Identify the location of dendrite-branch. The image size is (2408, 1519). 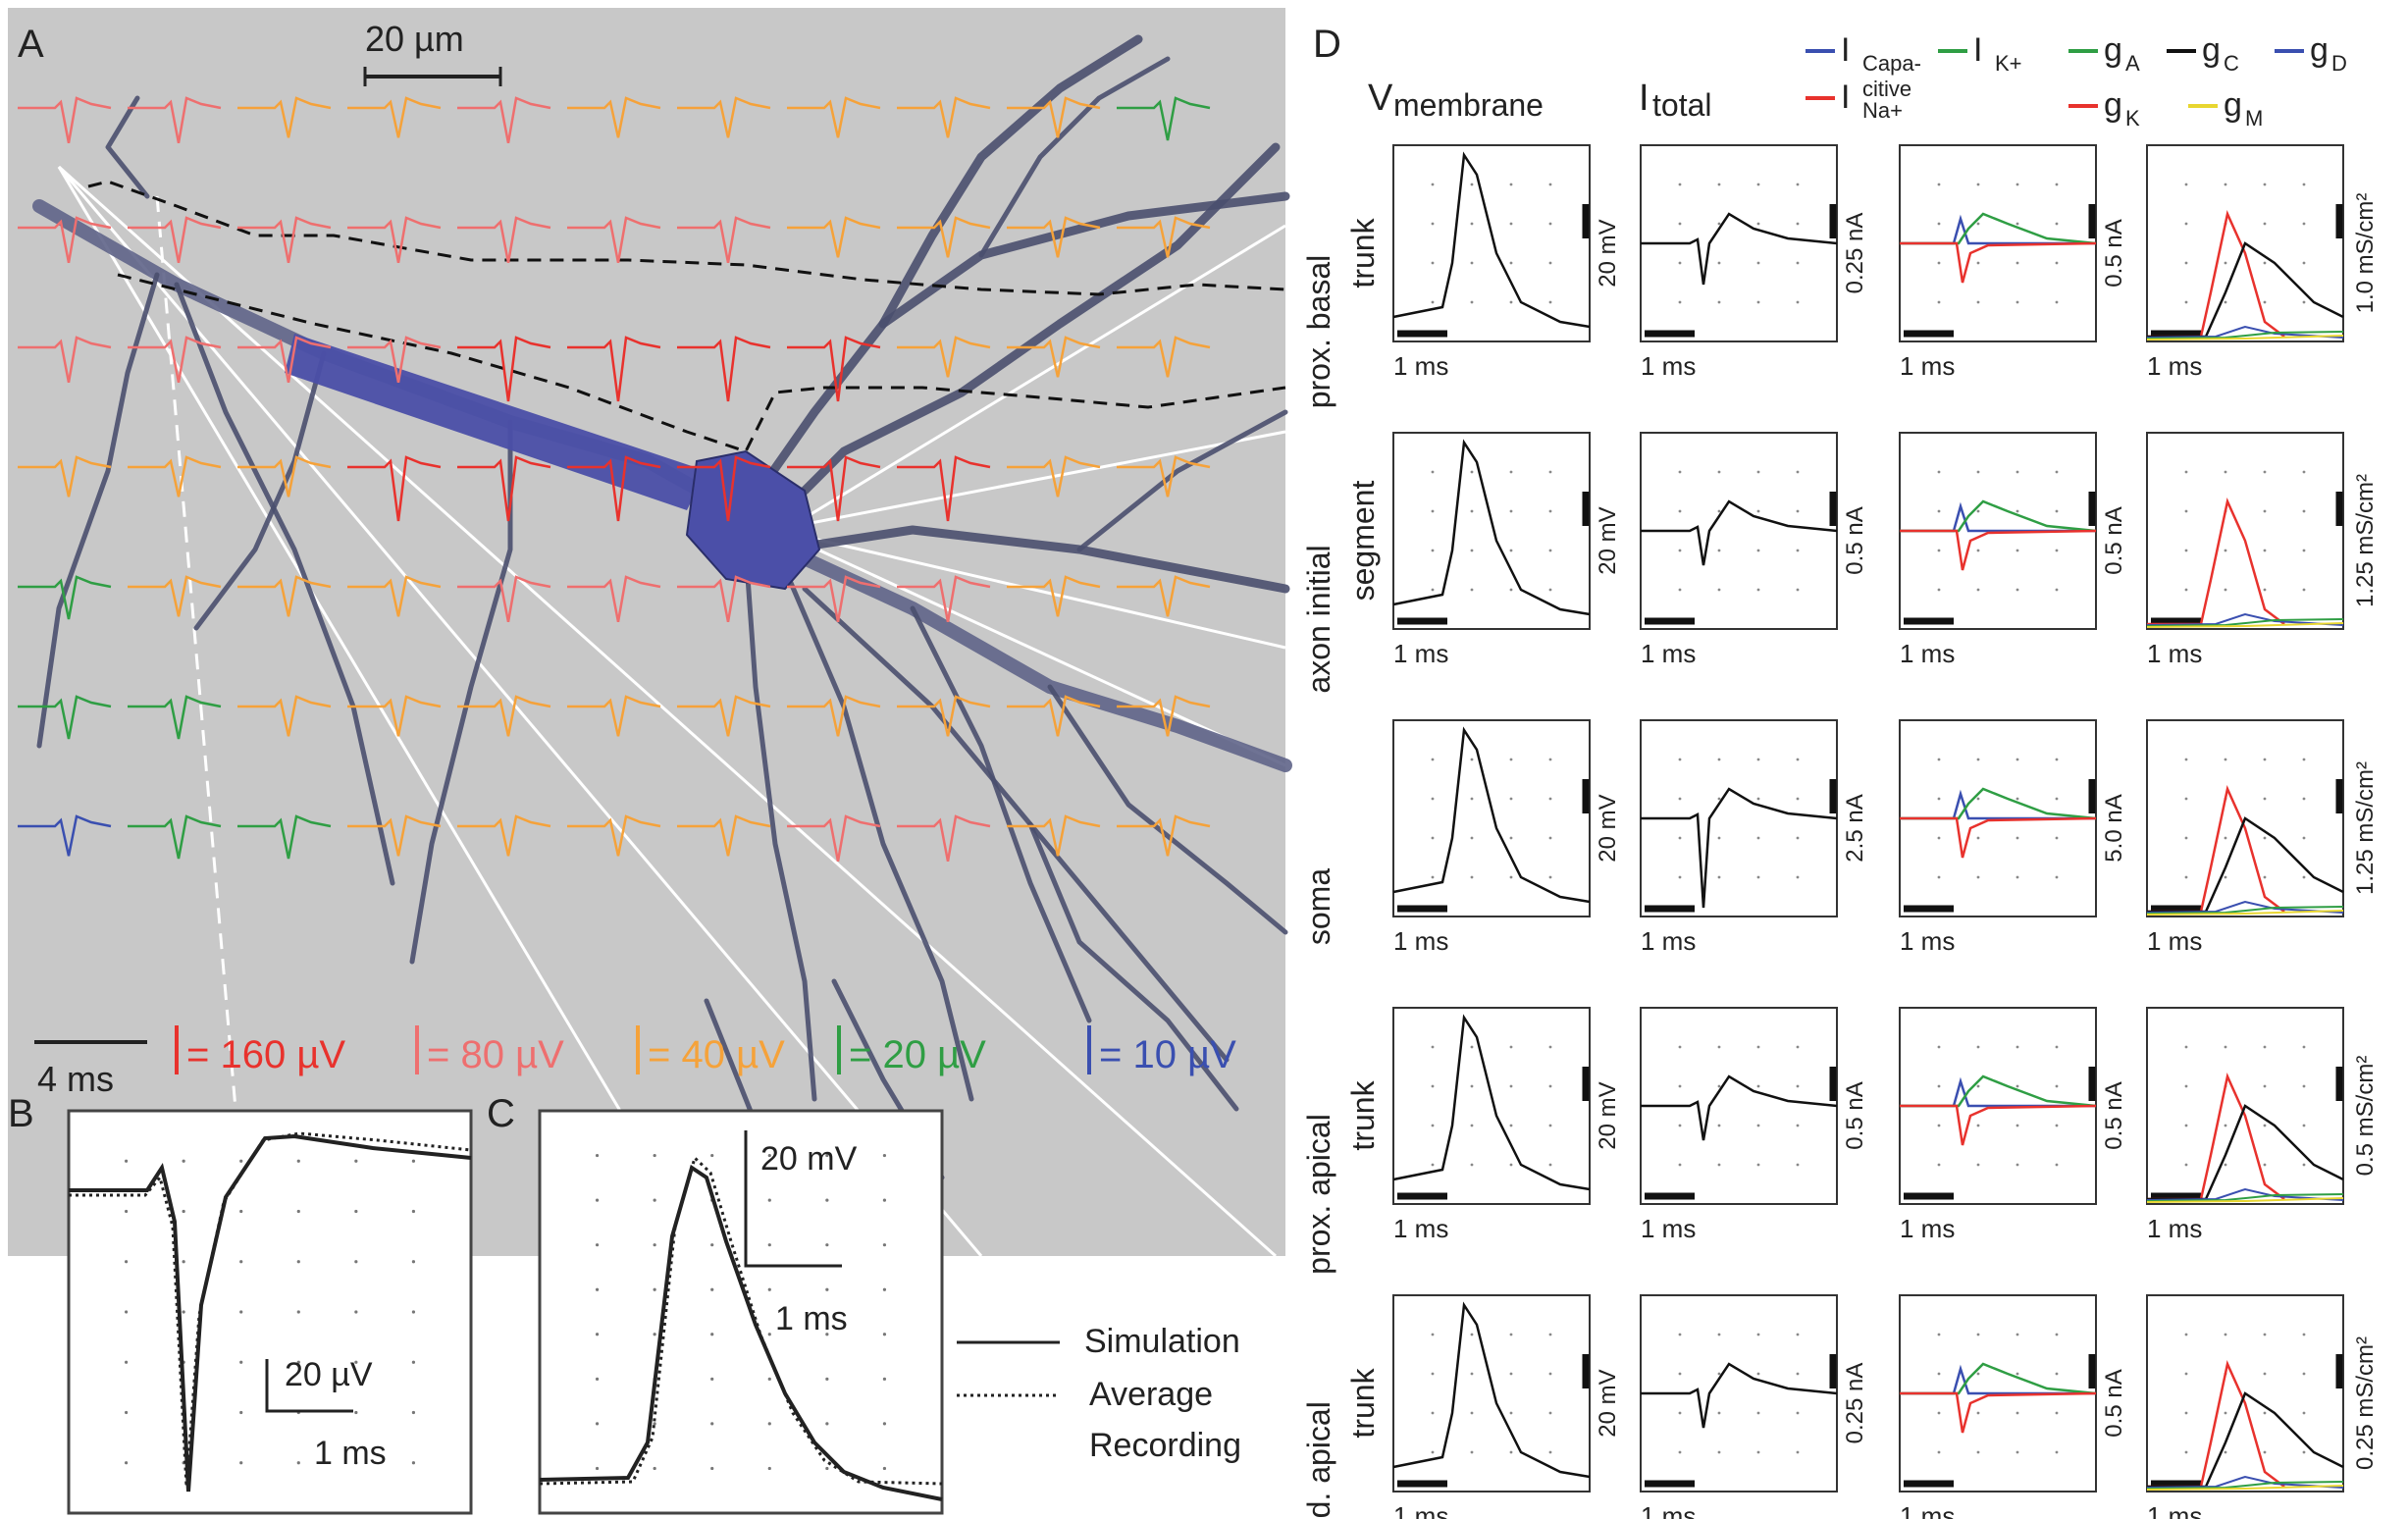
(285, 584).